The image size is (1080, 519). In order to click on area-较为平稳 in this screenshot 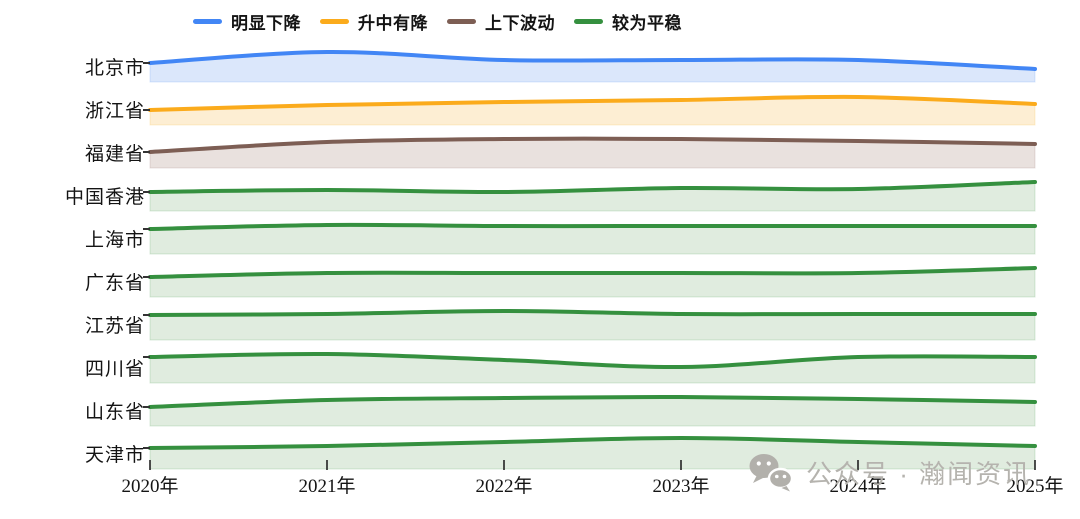, I will do `click(592, 239)`.